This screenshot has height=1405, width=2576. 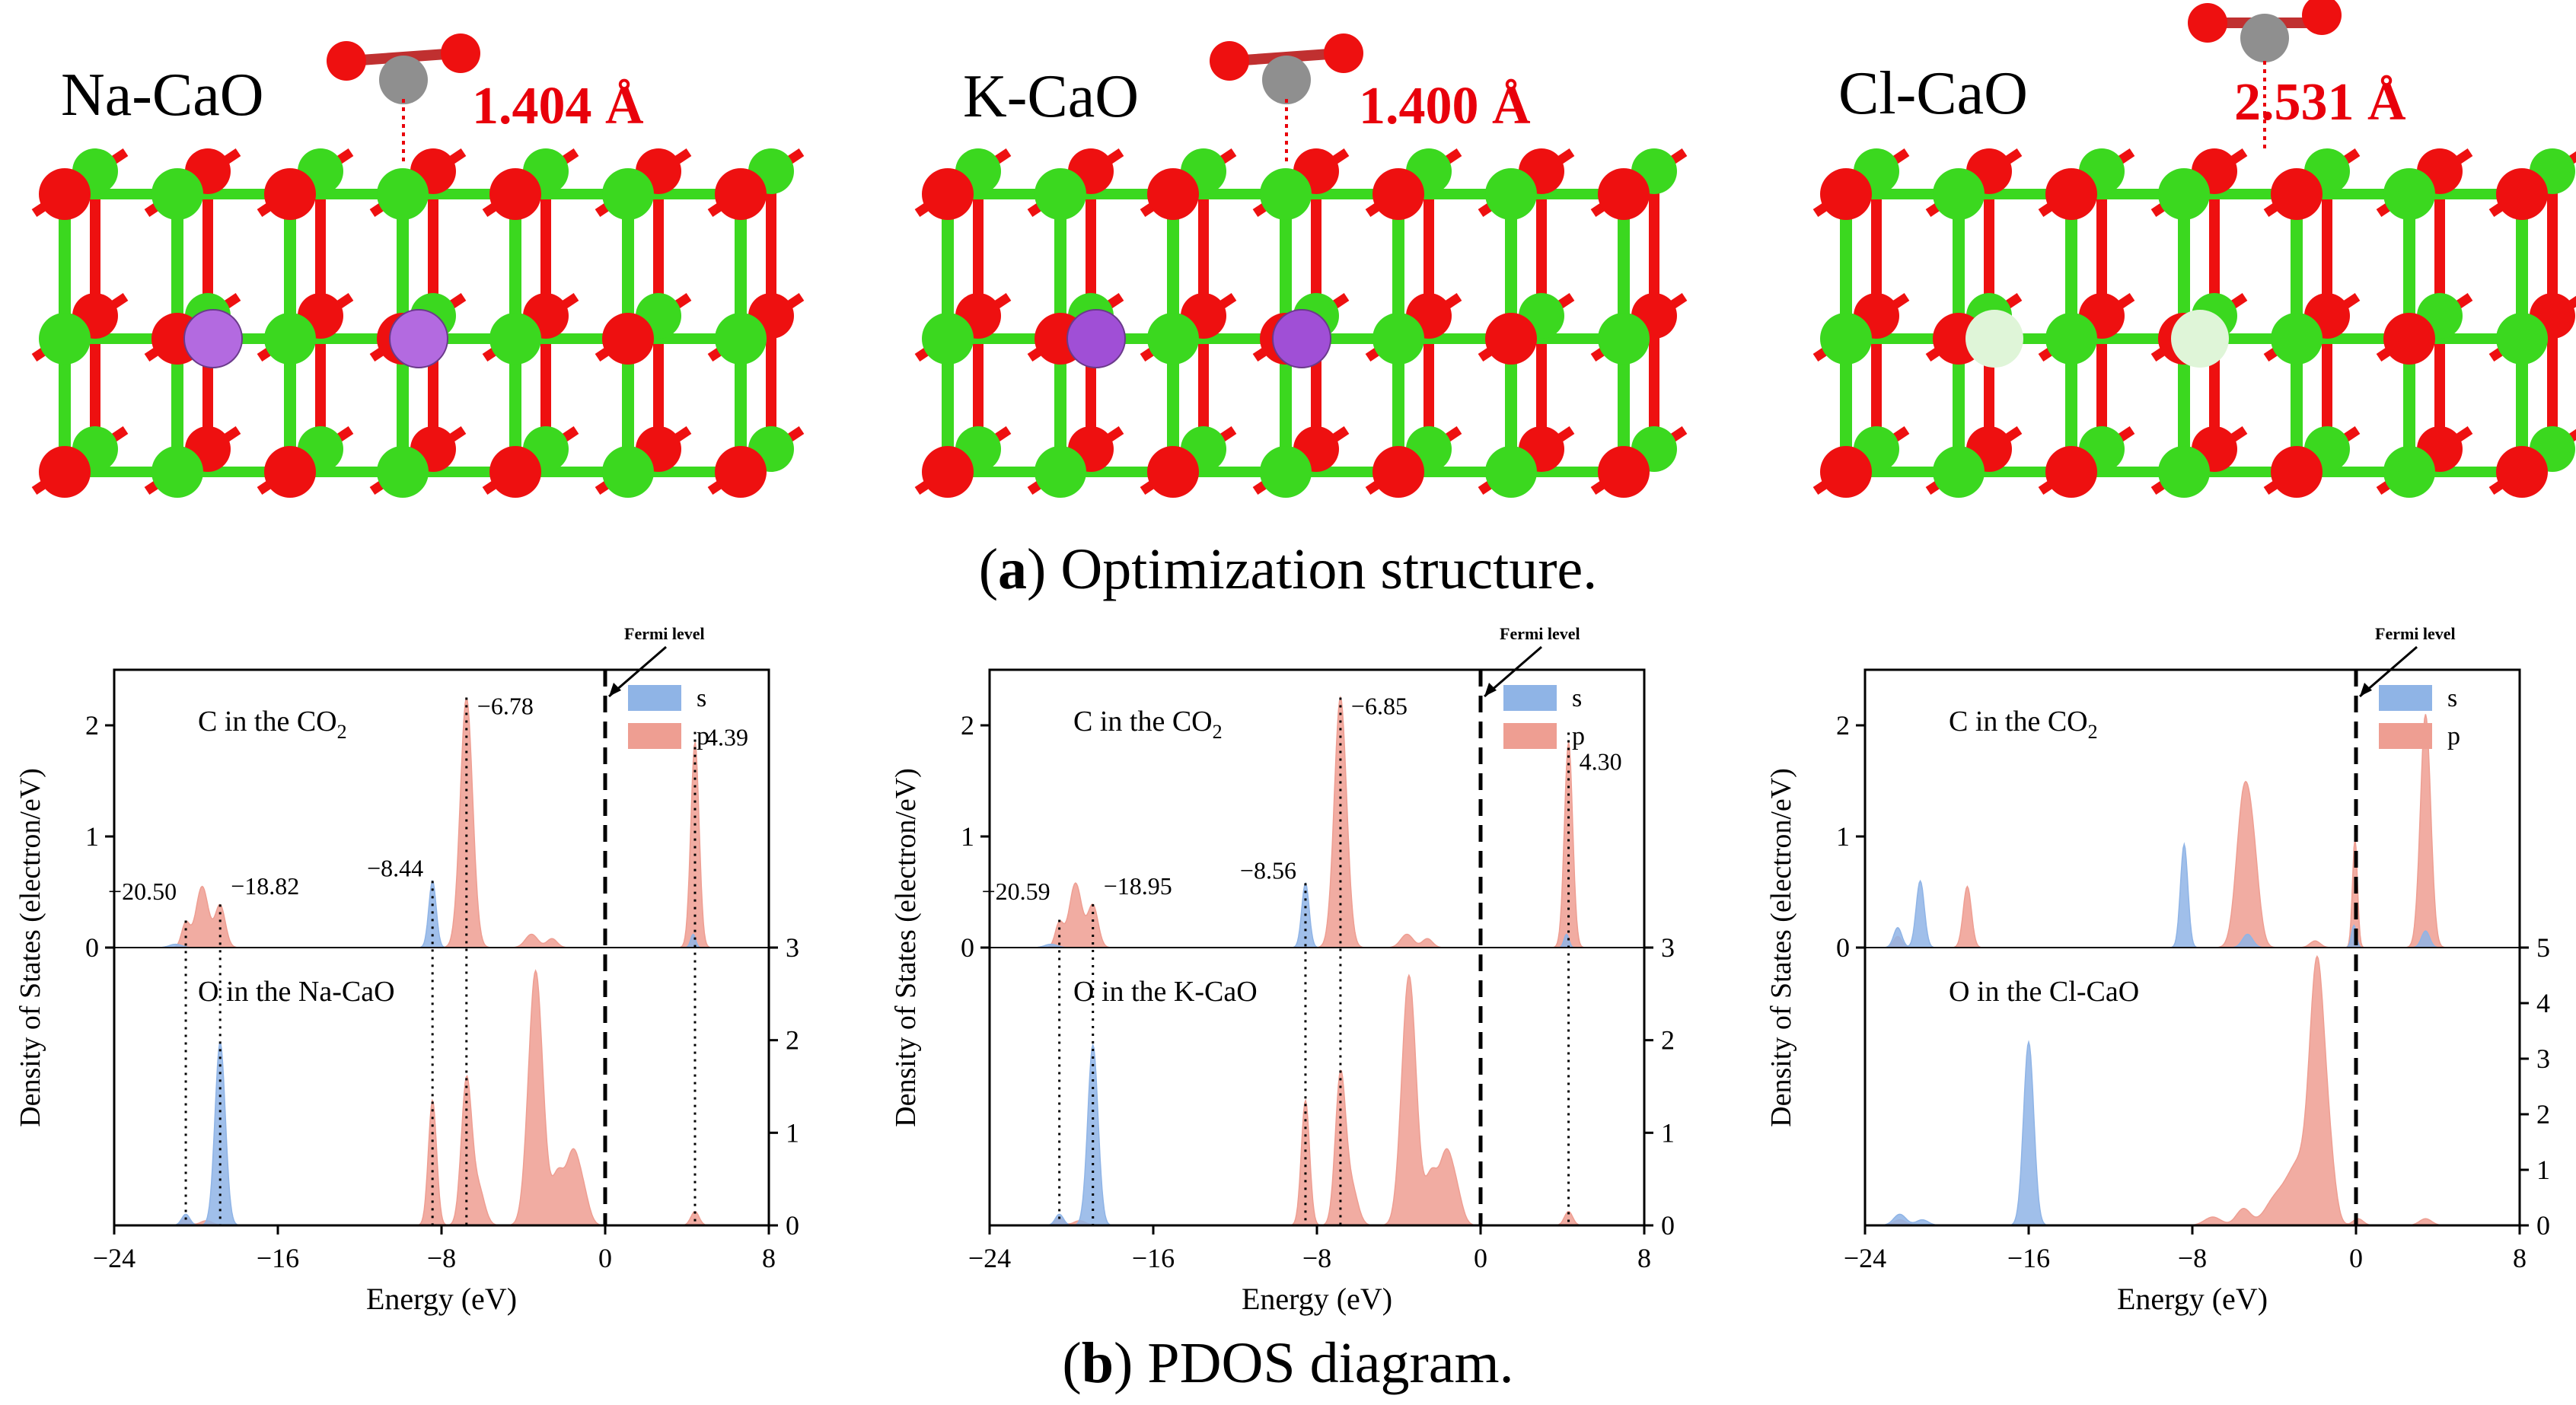 What do you see at coordinates (1288, 1363) in the screenshot?
I see `caption-b: (b) PDOS diagram.` at bounding box center [1288, 1363].